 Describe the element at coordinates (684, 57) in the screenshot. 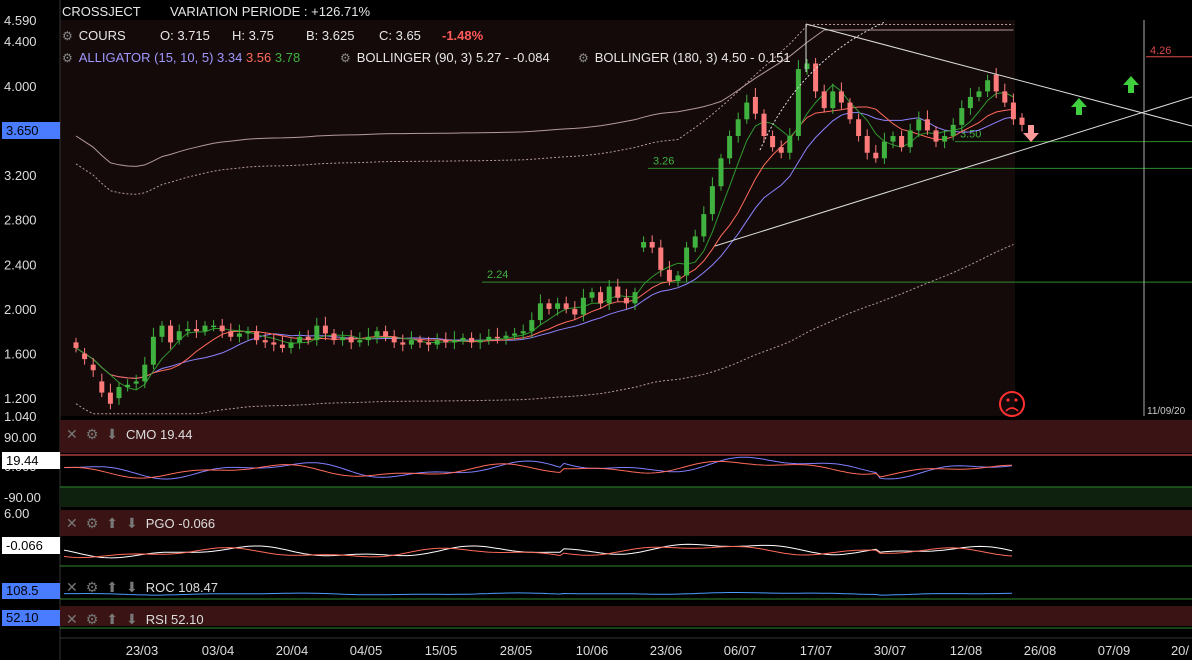

I see `bollinger-180-row: ⚙ BOLLINGER (180, 3) 4.50 - 0.151` at that location.